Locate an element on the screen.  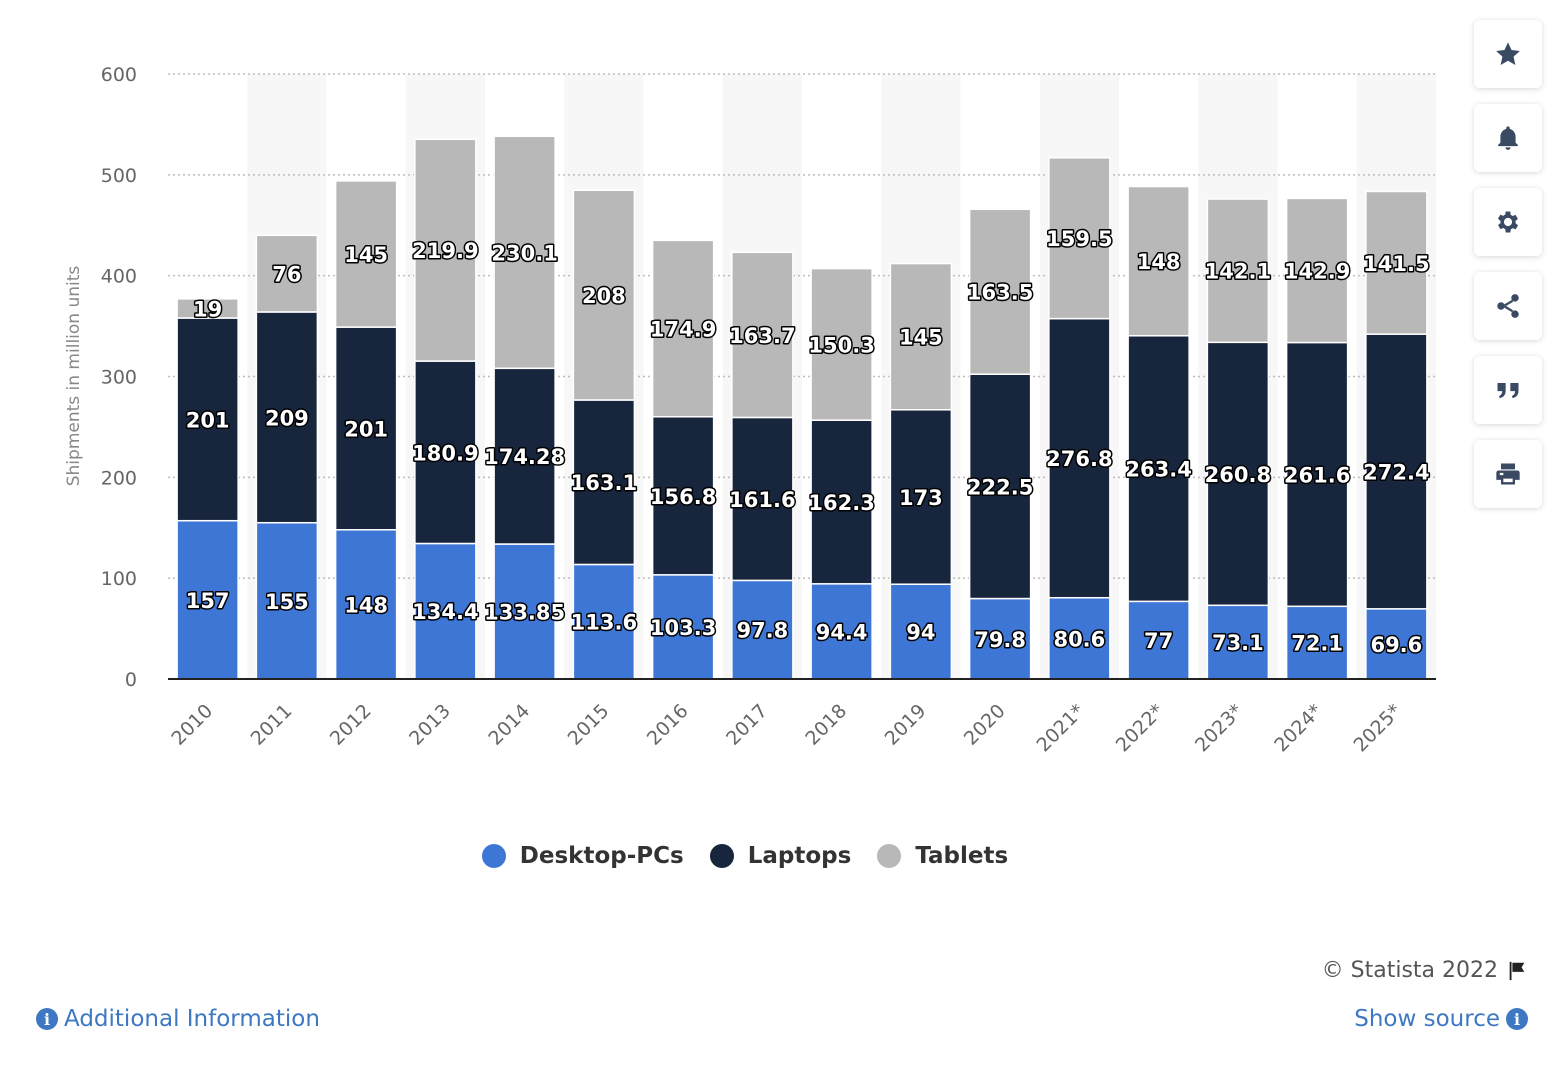
bar-laptops-2016 is located at coordinates (683, 495).